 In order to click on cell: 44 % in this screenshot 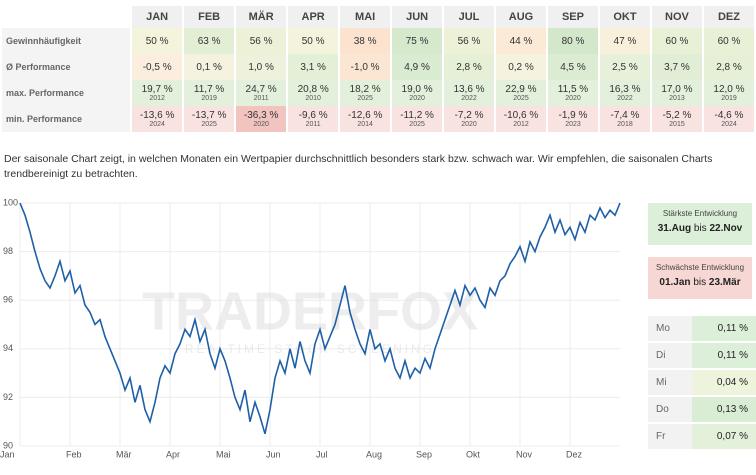, I will do `click(520, 41)`.